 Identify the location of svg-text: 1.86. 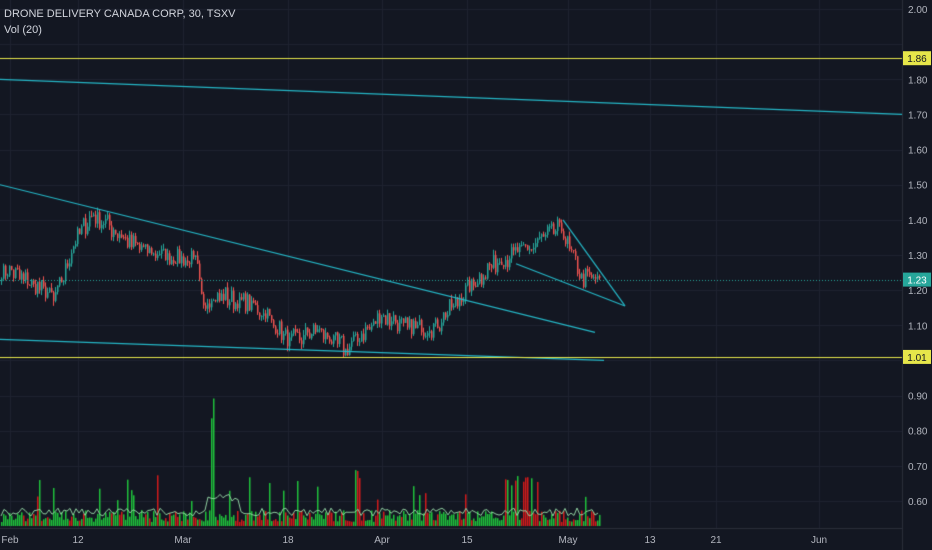
(917, 59).